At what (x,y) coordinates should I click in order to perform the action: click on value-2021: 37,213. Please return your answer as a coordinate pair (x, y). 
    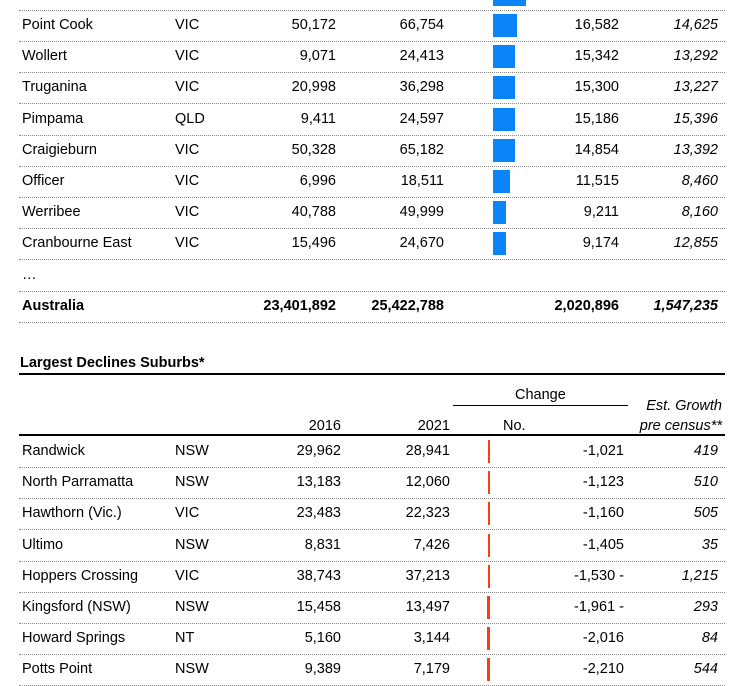
    Looking at the image, I should click on (427, 575).